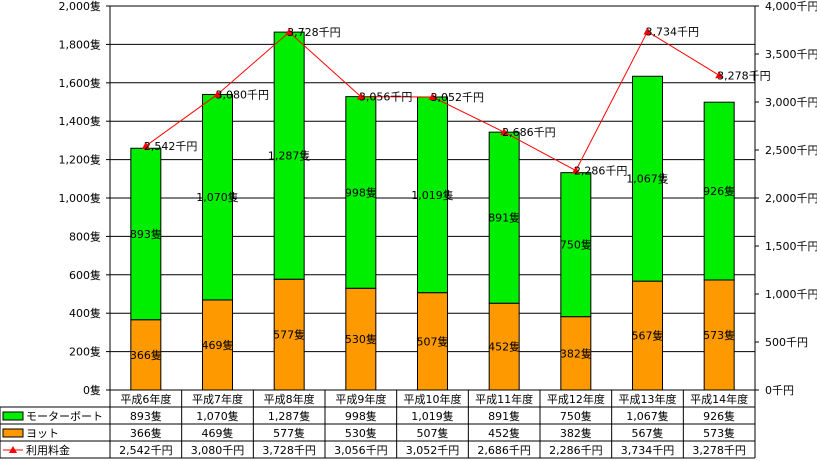 This screenshot has width=817, height=461. Describe the element at coordinates (458, 97) in the screenshot. I see `line-fee-data-label: 3,052千円` at that location.